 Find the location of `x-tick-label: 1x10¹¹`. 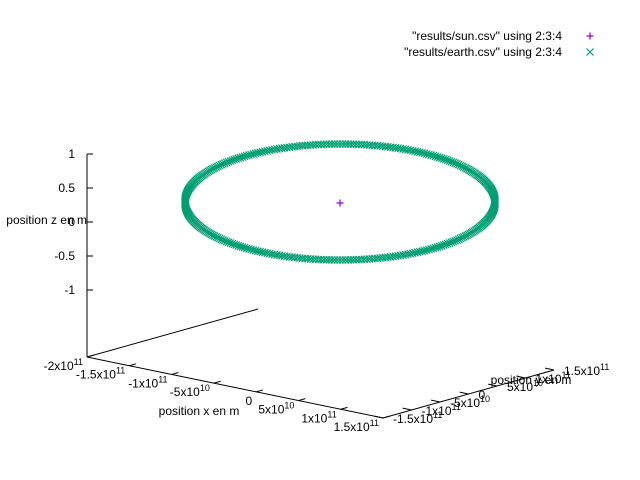

x-tick-label: 1x10¹¹ is located at coordinates (318, 417).